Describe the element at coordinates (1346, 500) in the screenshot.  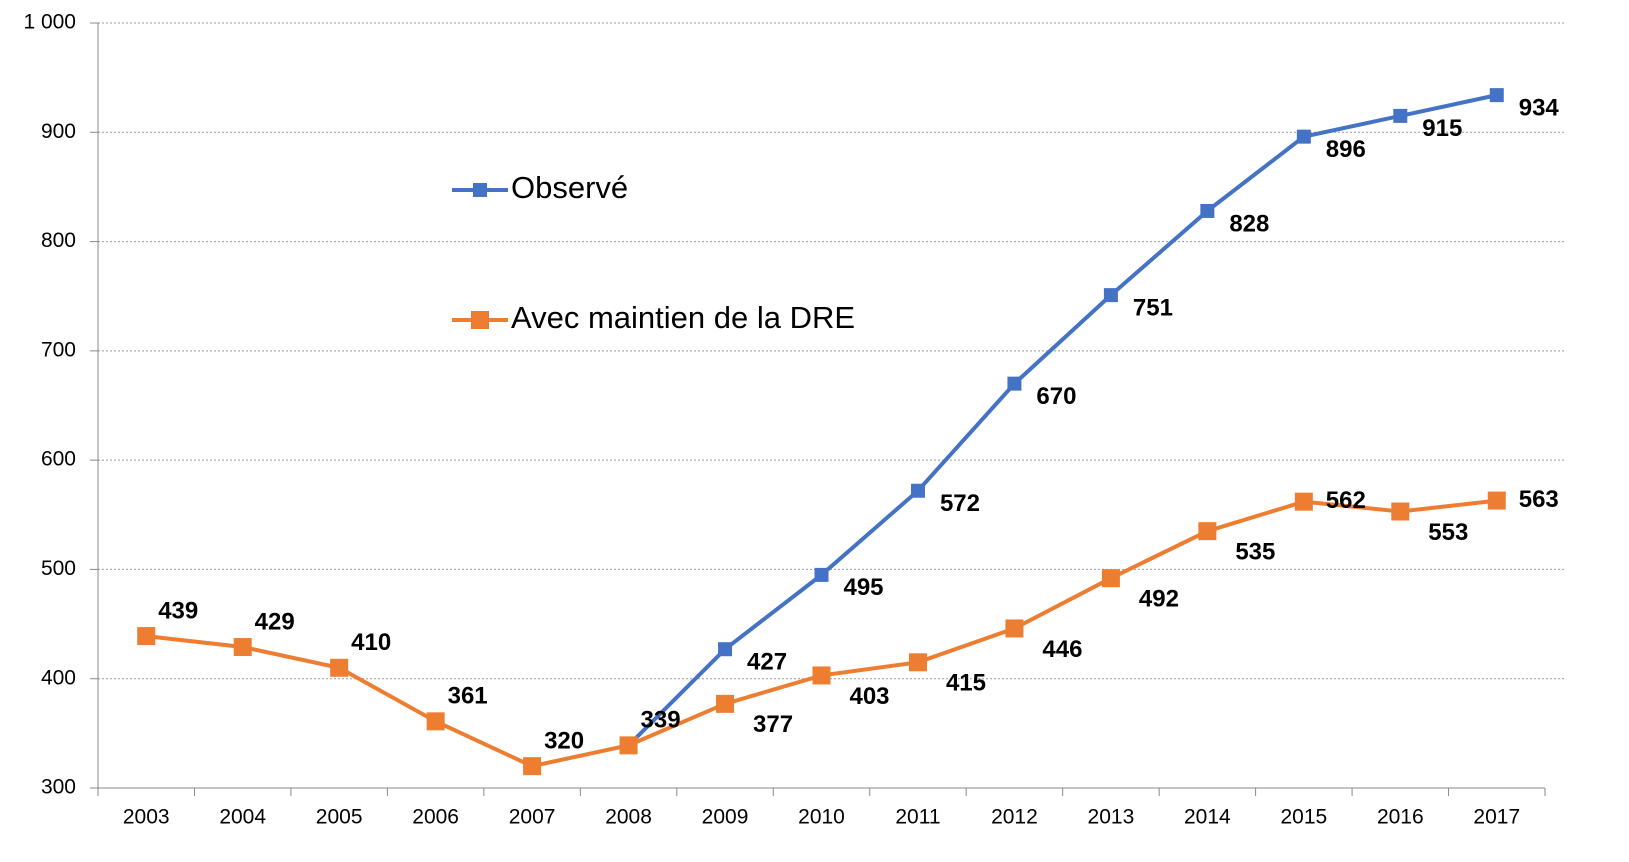
I see `data-label: 562` at that location.